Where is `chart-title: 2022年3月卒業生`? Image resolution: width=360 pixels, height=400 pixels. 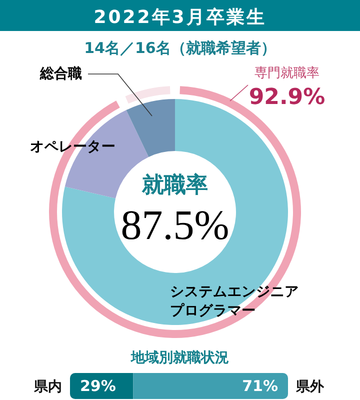 chart-title: 2022年3月卒業生 is located at coordinates (180, 17).